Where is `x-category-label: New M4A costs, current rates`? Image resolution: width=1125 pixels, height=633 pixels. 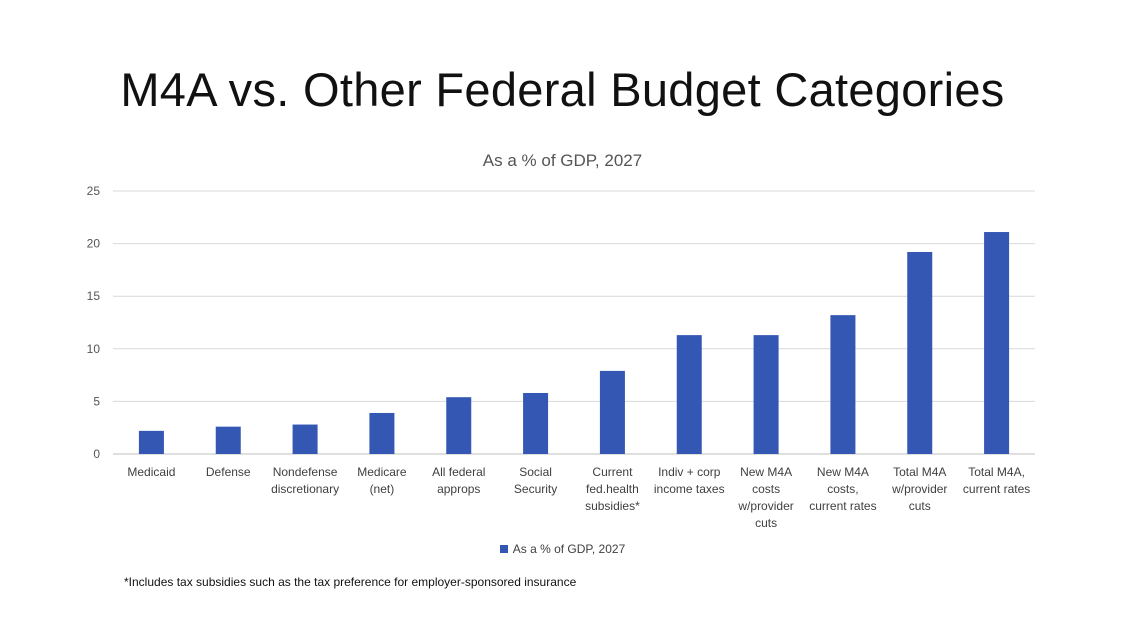
x-category-label: New M4A costs, current rates is located at coordinates (842, 489).